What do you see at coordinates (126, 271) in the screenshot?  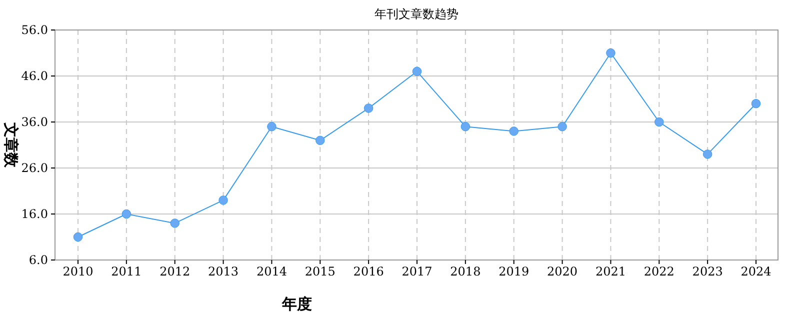 I see `x-tick-label: 2011` at bounding box center [126, 271].